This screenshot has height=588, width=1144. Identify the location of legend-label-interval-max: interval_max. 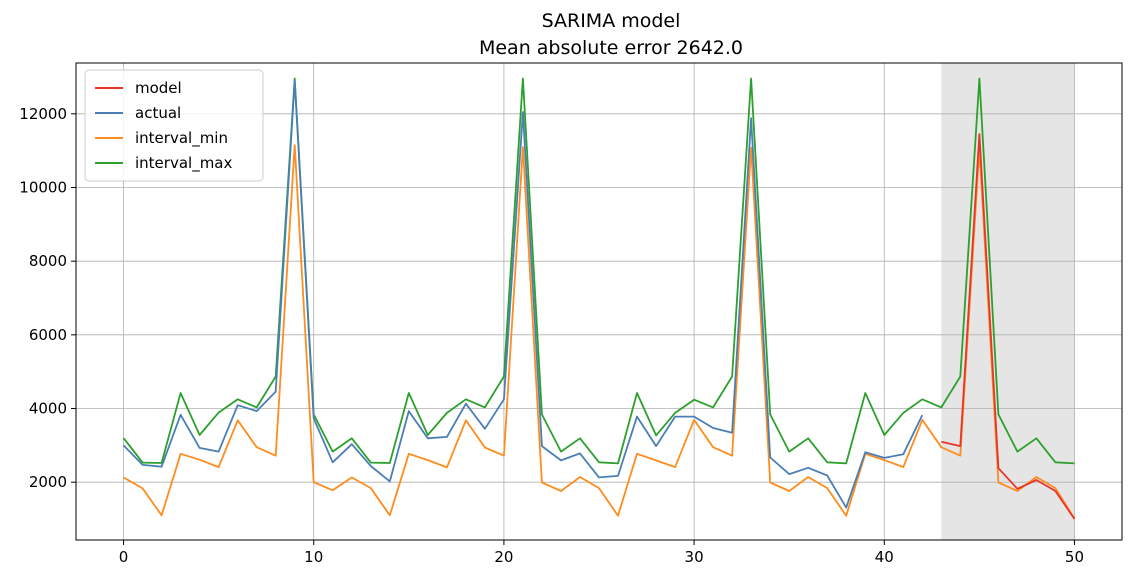
(183, 163).